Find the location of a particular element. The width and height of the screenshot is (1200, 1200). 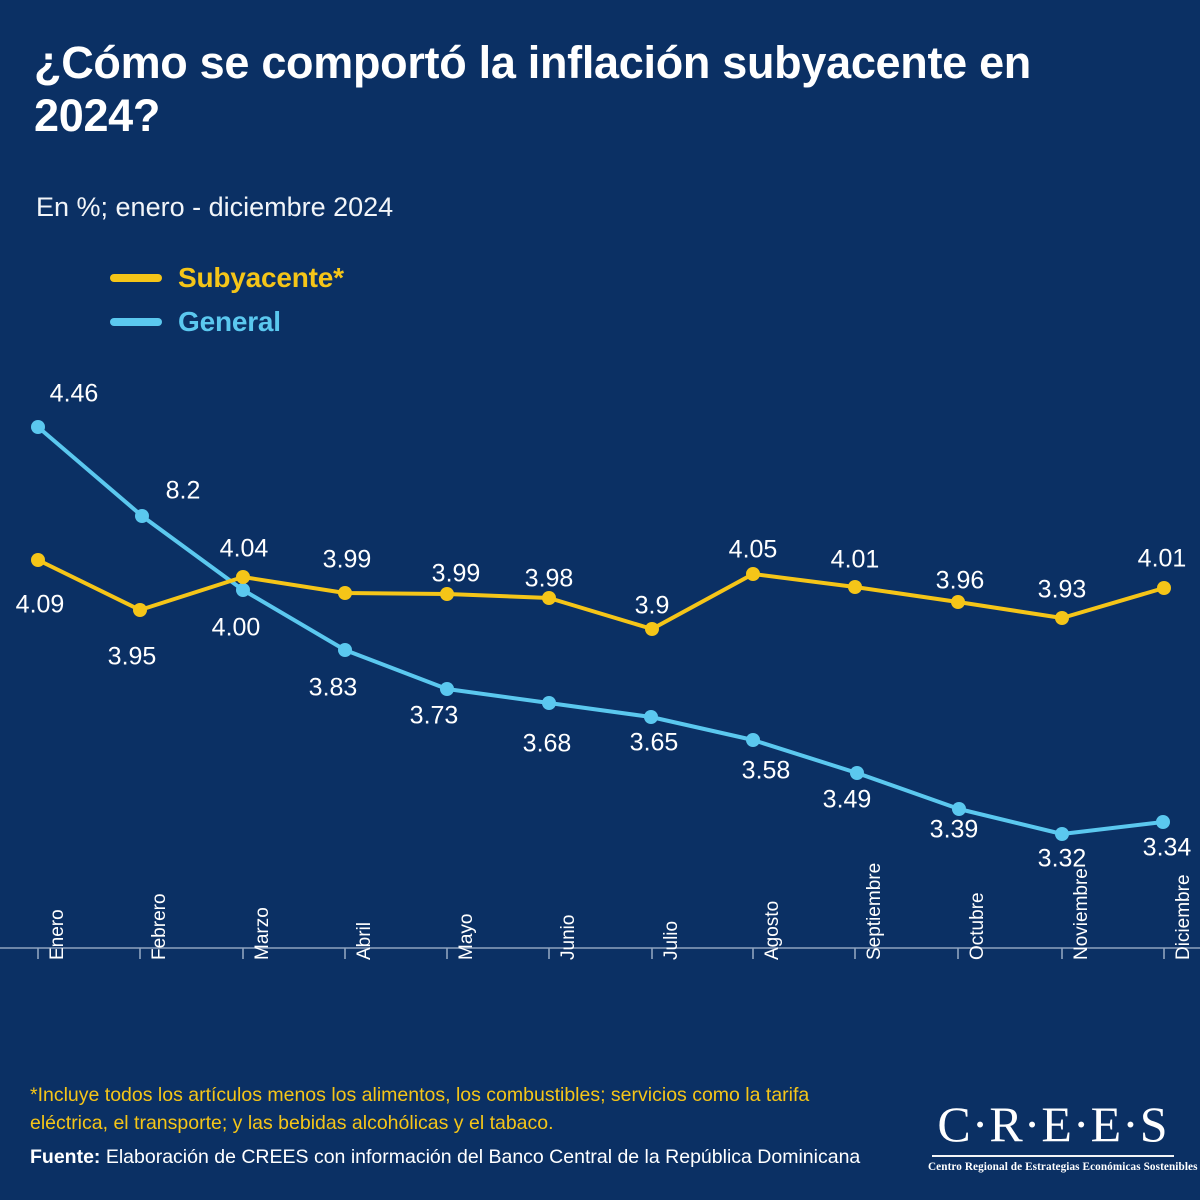

data-point-general-agosto is located at coordinates (753, 740).